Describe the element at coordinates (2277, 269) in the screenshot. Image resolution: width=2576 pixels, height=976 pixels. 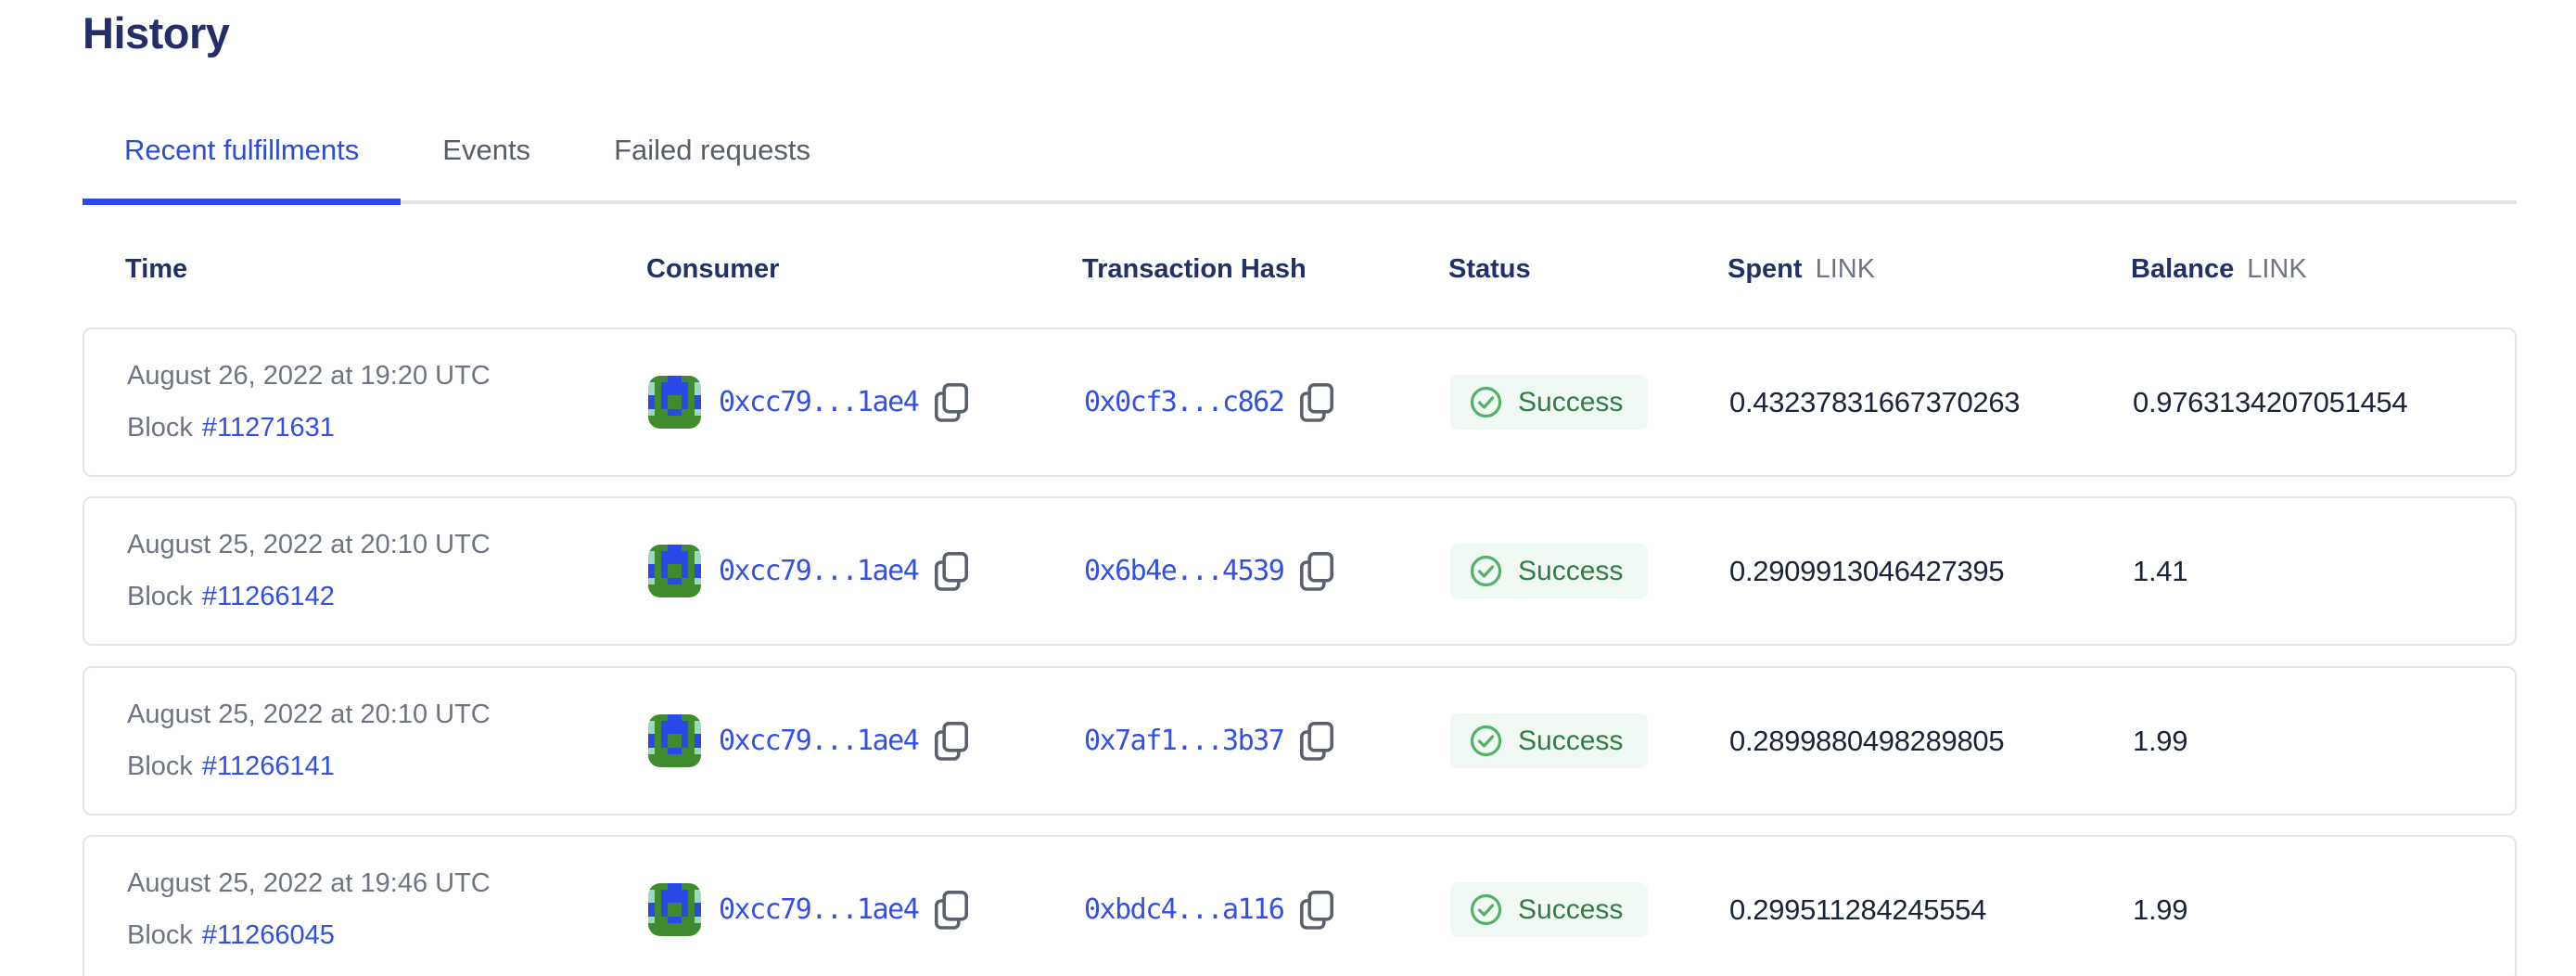
I see `balance-unit-label: LINK` at that location.